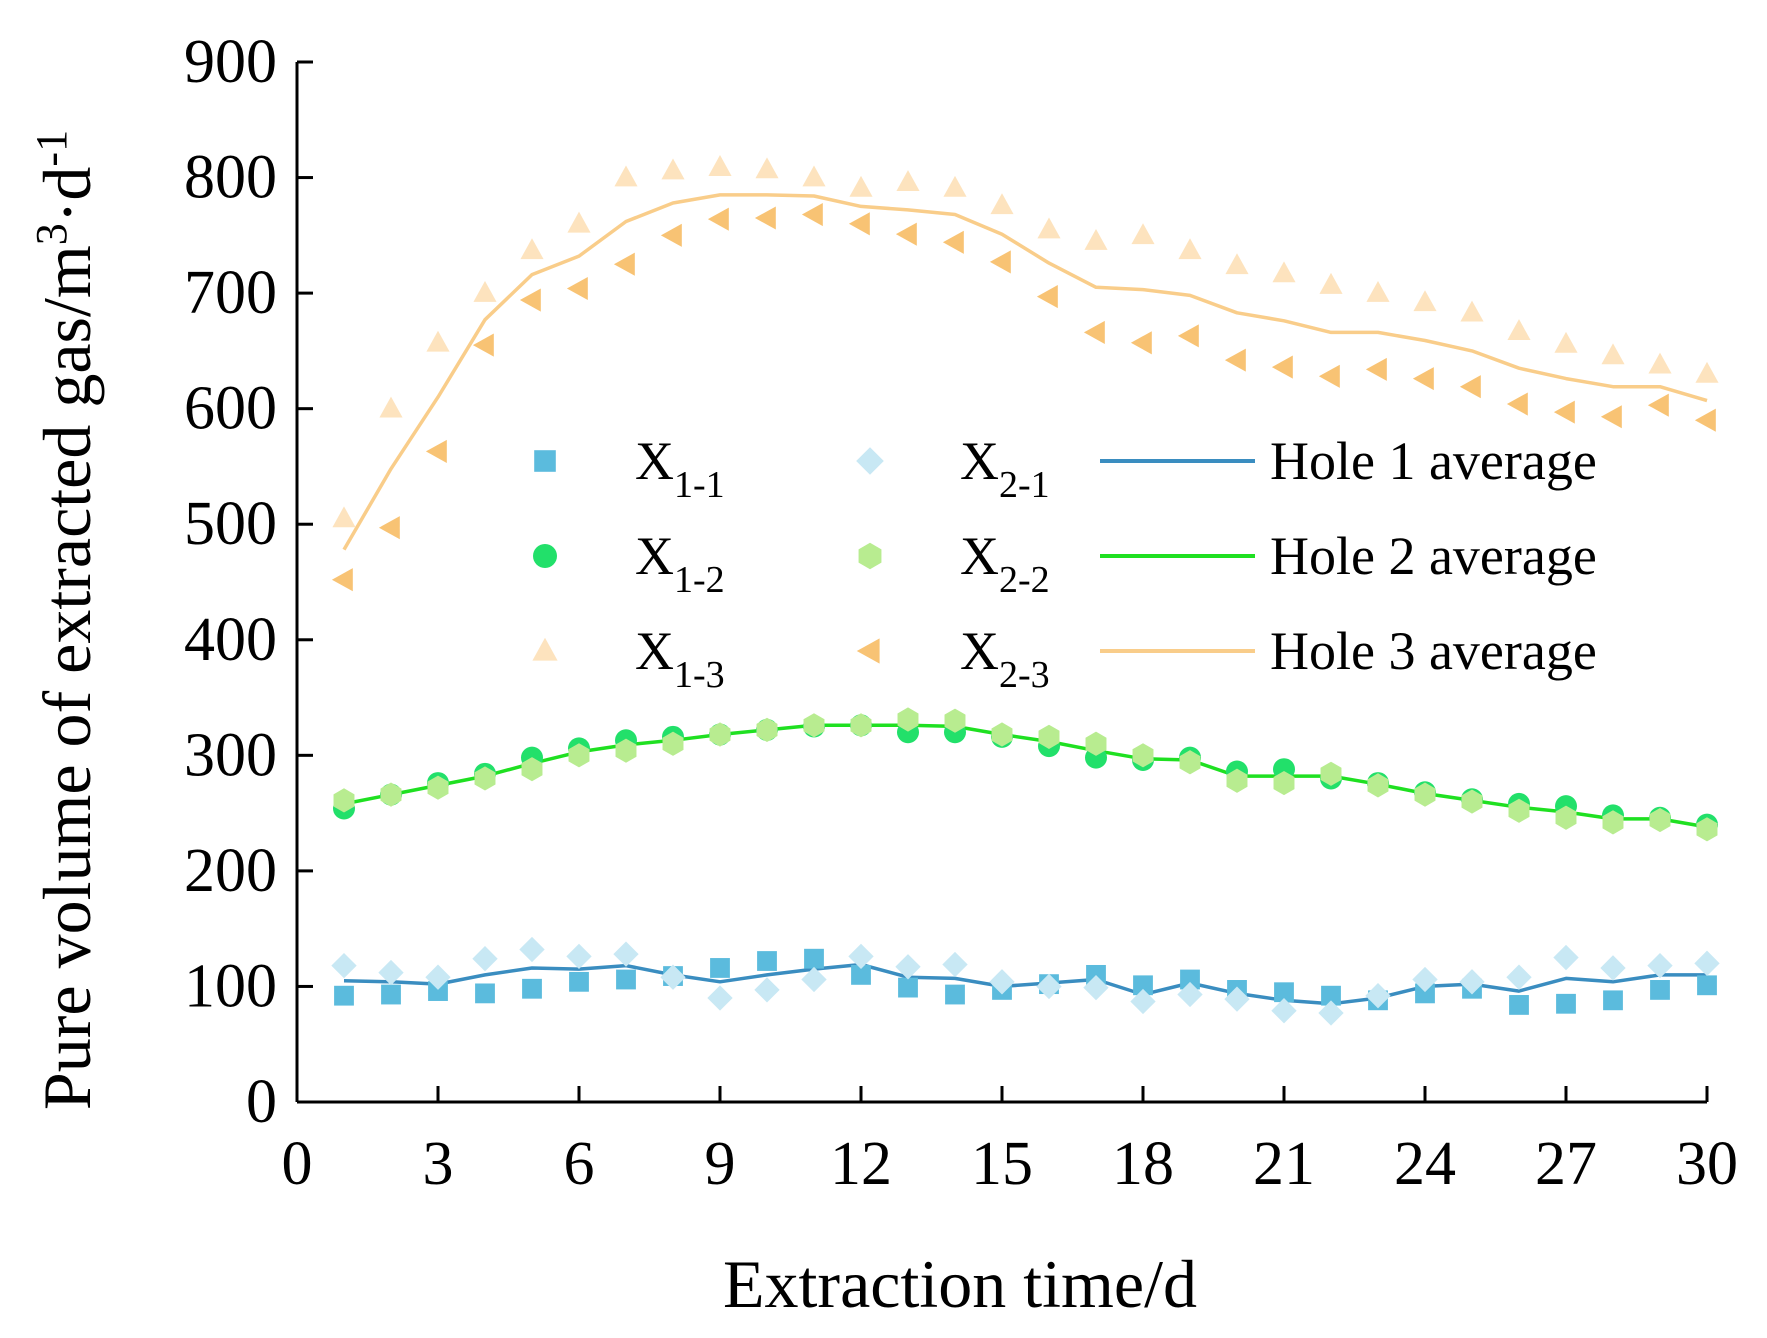 The width and height of the screenshot is (1767, 1338). I want to click on y-axis-title-sup1: 3, so click(51, 234).